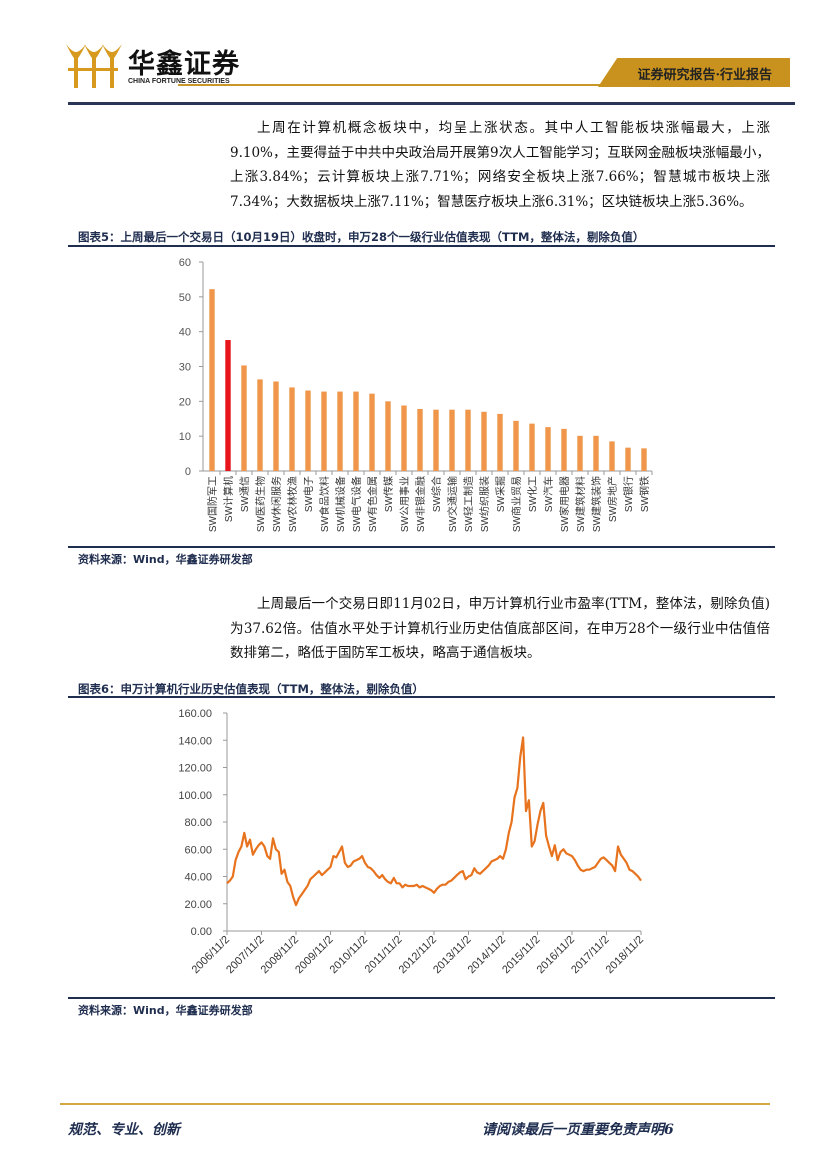 The image size is (827, 1169). I want to click on y-tick-label: 0.00, so click(201, 932).